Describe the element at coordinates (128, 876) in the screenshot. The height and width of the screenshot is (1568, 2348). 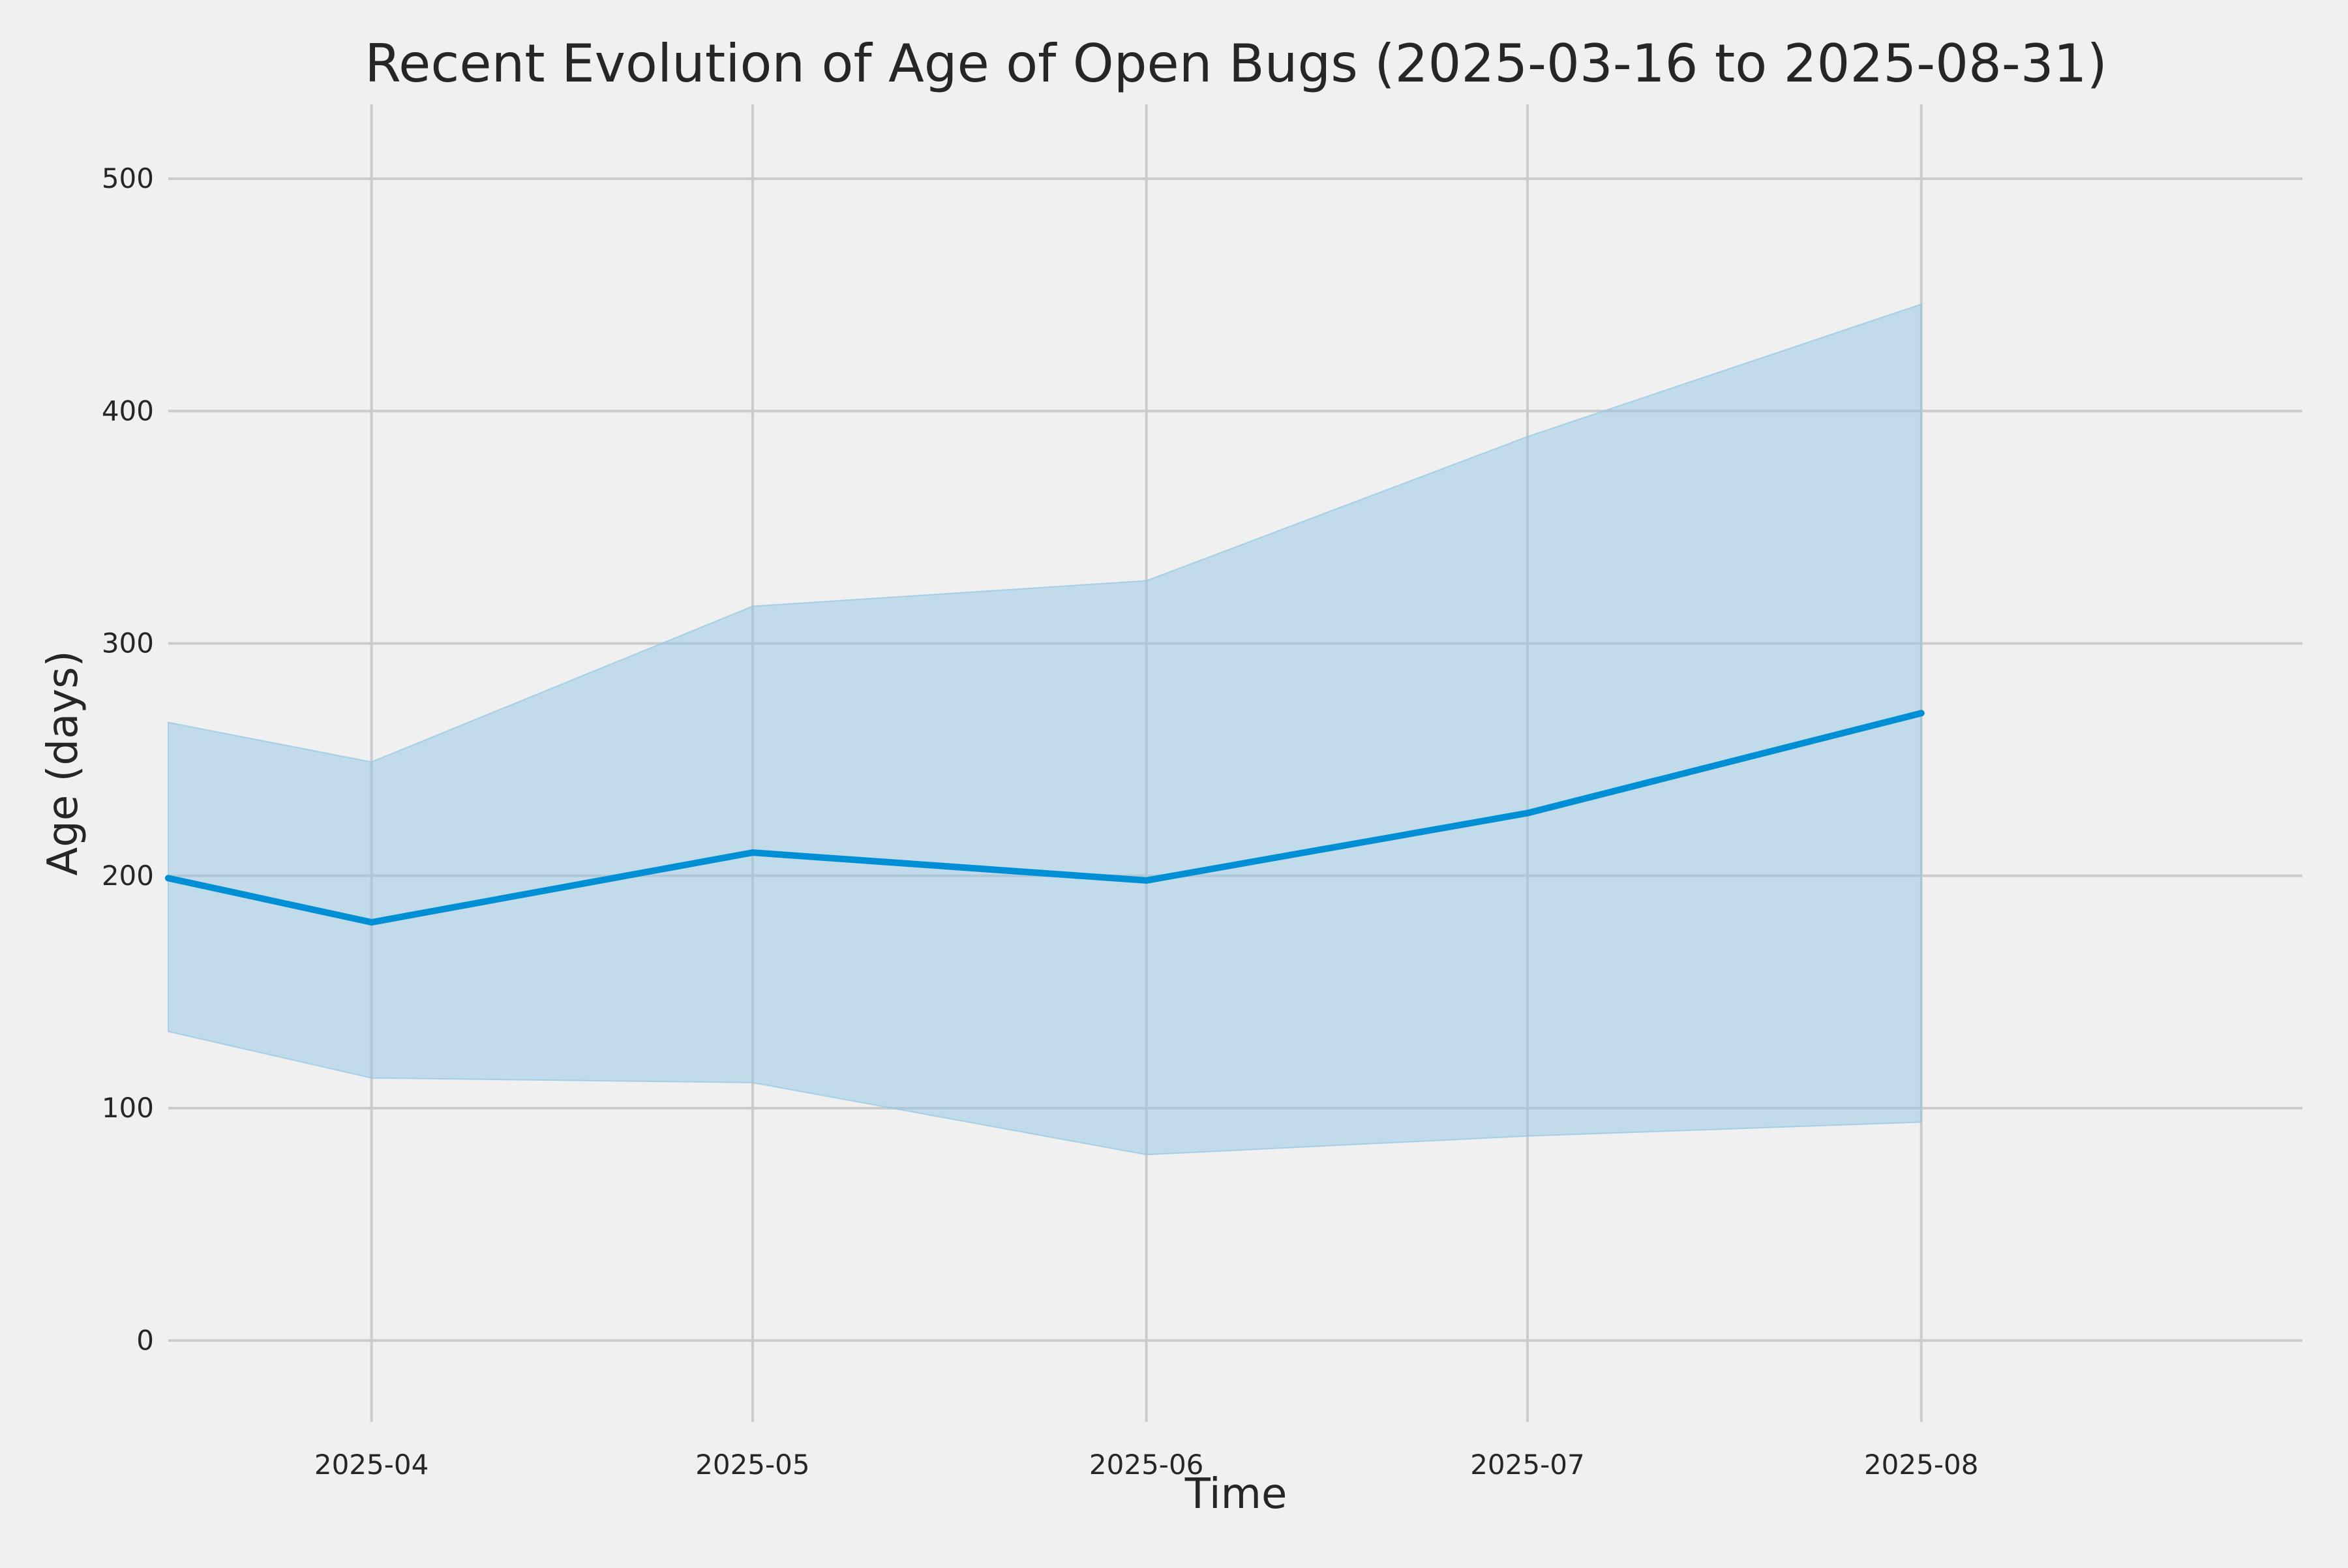
I see `y-tick-label: 200` at that location.